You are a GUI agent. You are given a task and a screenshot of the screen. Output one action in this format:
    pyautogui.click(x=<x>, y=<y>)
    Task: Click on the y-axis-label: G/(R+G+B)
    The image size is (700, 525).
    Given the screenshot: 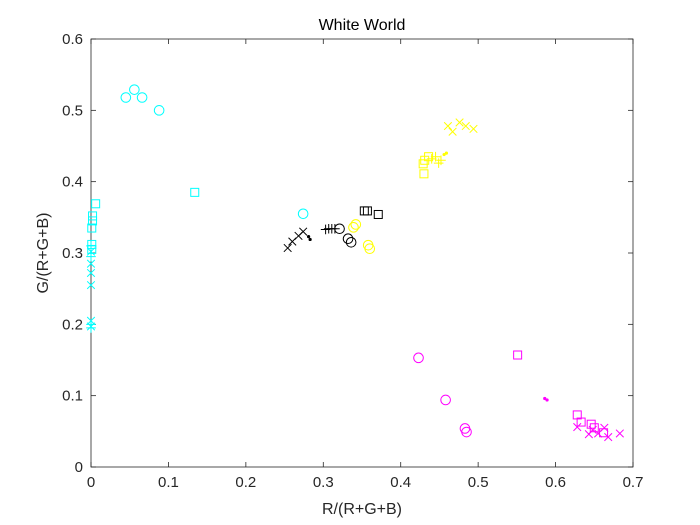 What is the action you would take?
    pyautogui.click(x=43, y=253)
    